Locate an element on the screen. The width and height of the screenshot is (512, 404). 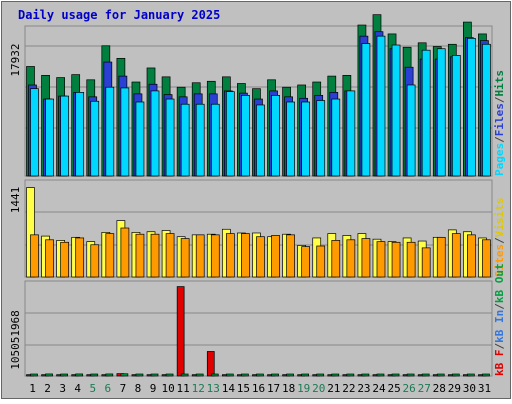
day-tick-label: 6 is located at coordinates (108, 388).